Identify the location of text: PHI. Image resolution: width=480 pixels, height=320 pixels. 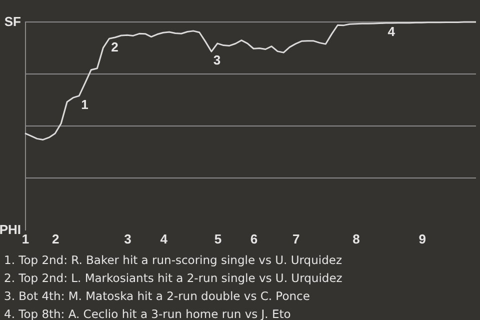
(10, 229).